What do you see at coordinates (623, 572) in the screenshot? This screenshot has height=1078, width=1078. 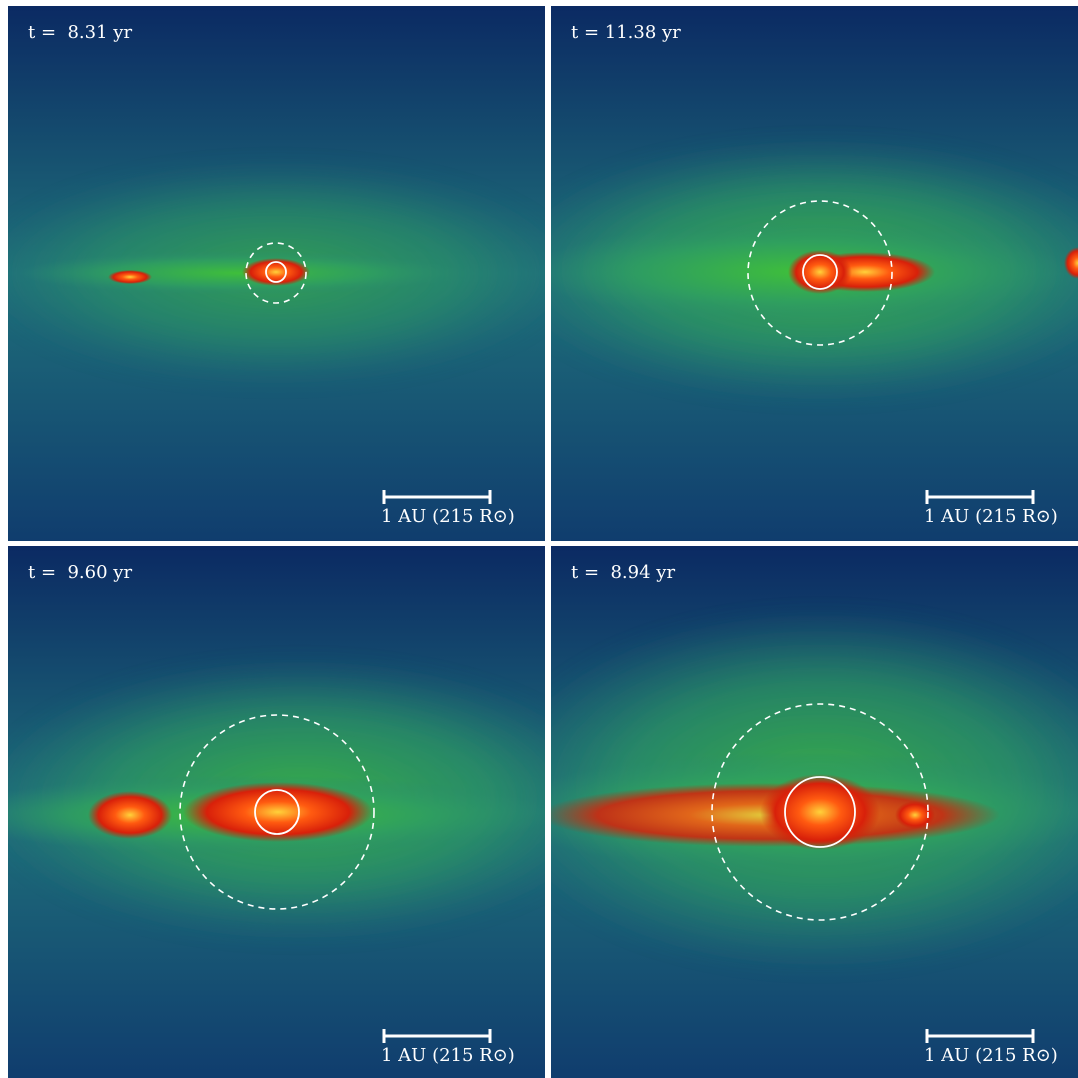 I see `time-label: t = 8.94 yr` at bounding box center [623, 572].